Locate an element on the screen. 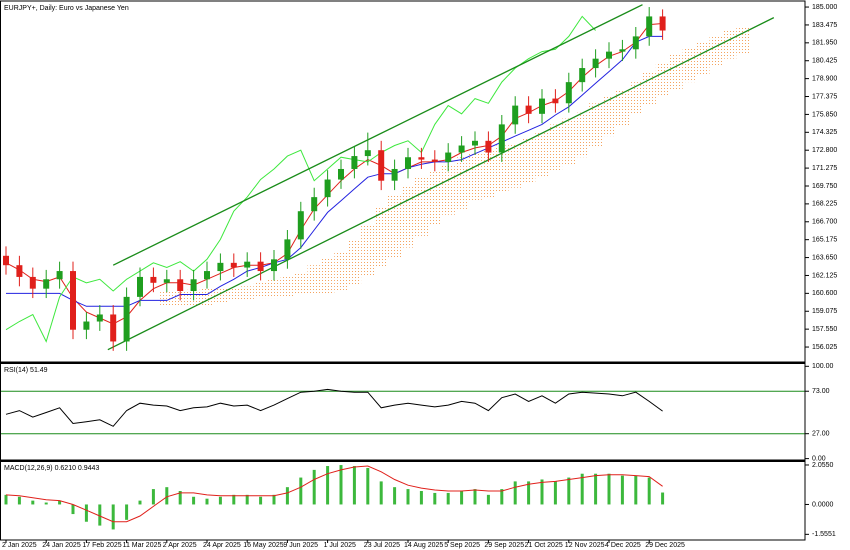 This screenshot has height=550, width=850. x-tick-label: 2 Jan 2025 is located at coordinates (19, 545).